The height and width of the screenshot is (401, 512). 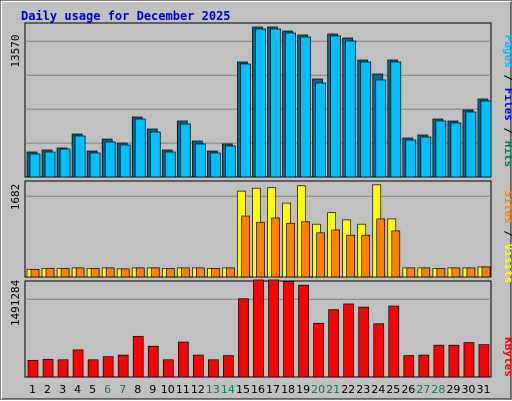 I want to click on day-label: 25, so click(x=393, y=389).